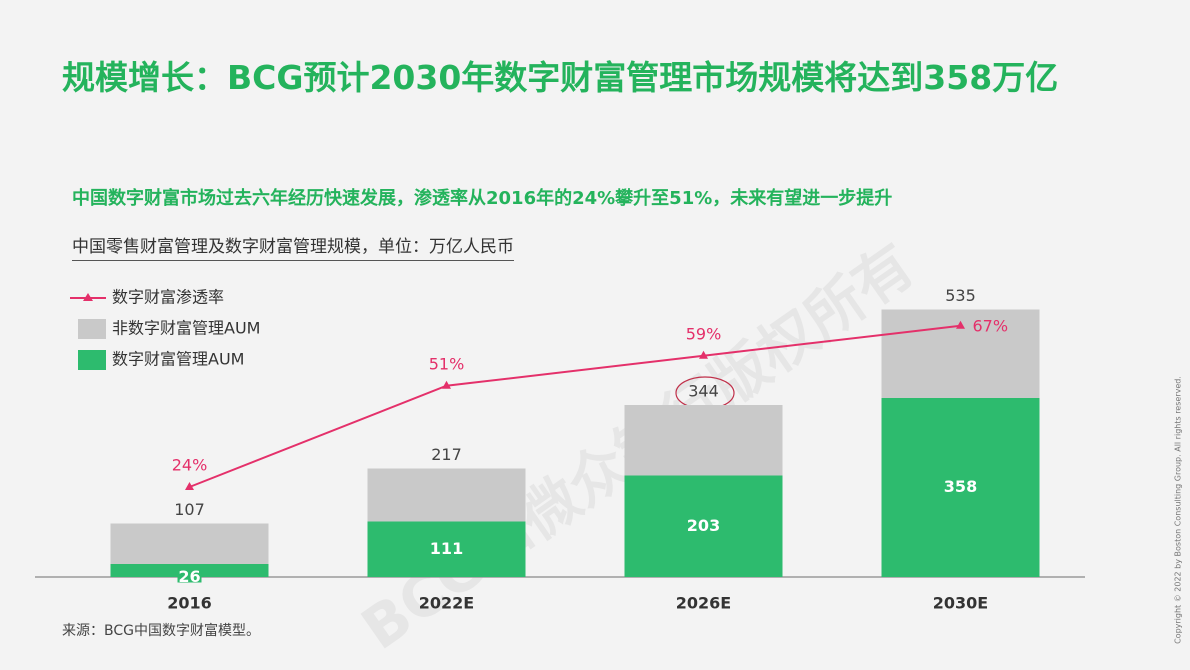  What do you see at coordinates (446, 603) in the screenshot?
I see `x-tick-label: 2022E` at bounding box center [446, 603].